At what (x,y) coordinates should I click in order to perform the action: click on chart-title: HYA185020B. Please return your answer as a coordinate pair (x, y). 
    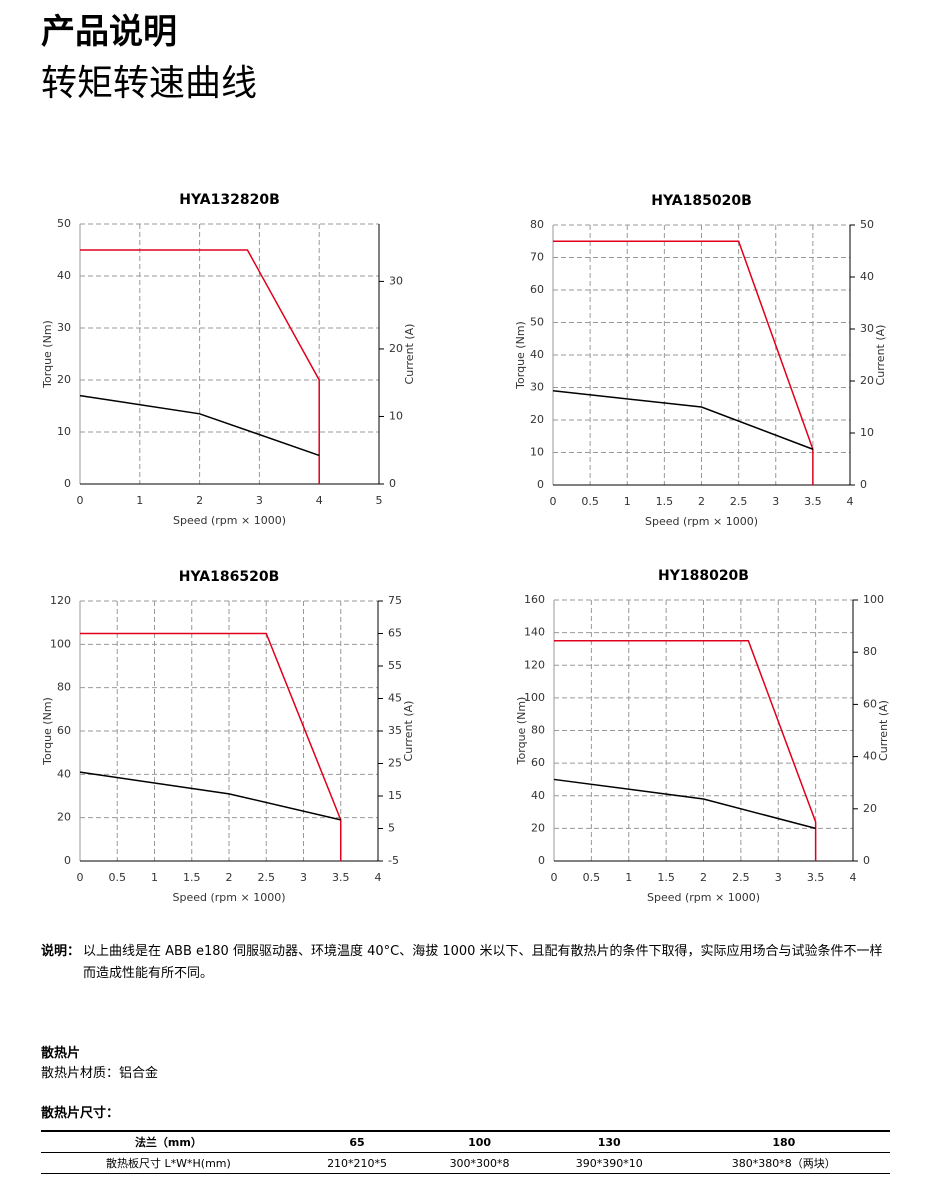
    Looking at the image, I should click on (701, 201).